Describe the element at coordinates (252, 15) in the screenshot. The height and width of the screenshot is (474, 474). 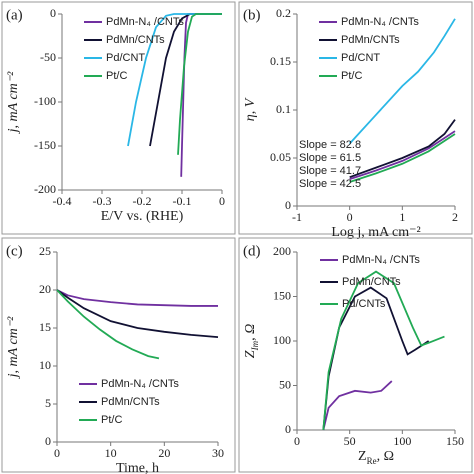
I see `panel-label: (b)` at that location.